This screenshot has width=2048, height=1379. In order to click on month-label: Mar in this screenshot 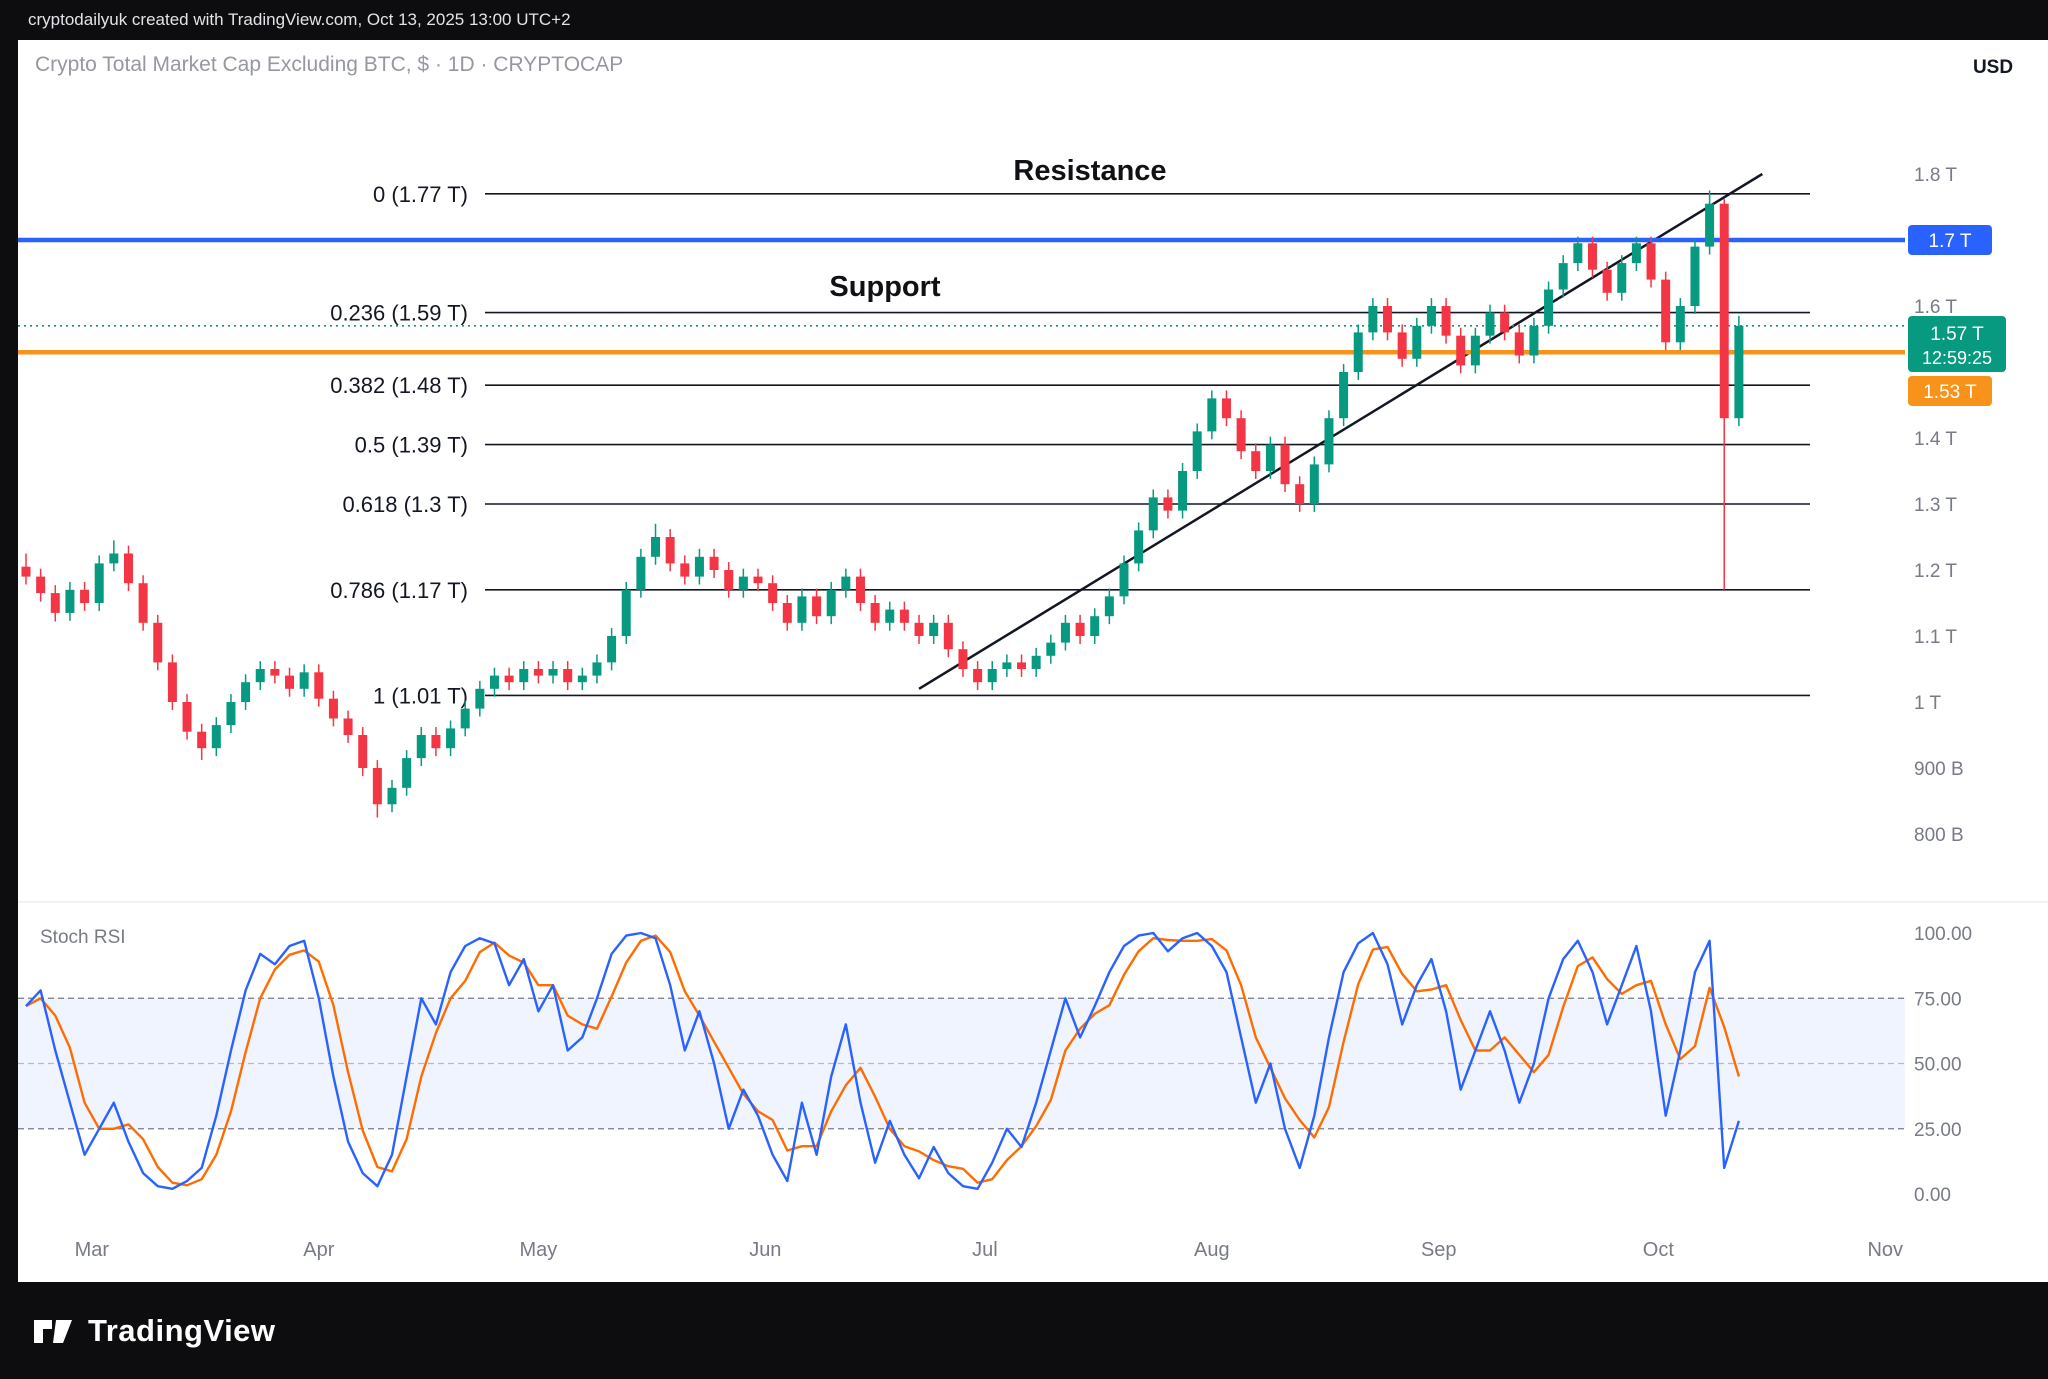, I will do `click(92, 1250)`.